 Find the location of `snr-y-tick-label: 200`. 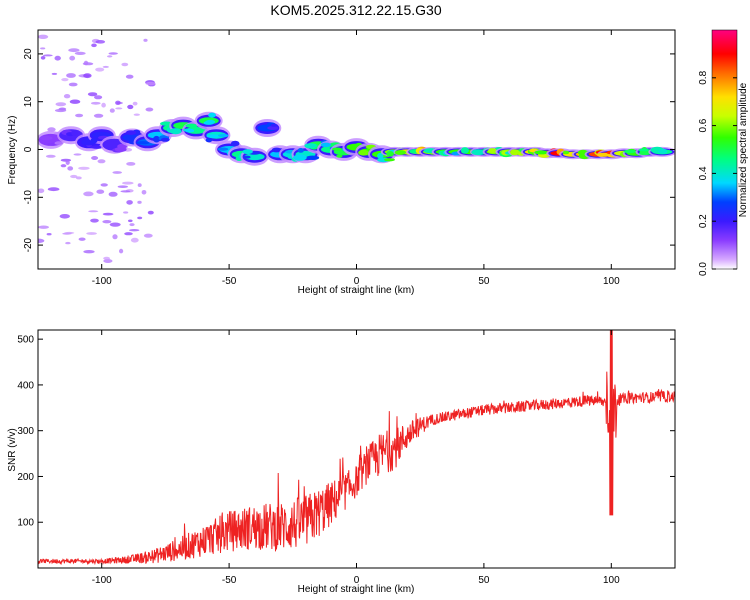

snr-y-tick-label: 200 is located at coordinates (25, 477).